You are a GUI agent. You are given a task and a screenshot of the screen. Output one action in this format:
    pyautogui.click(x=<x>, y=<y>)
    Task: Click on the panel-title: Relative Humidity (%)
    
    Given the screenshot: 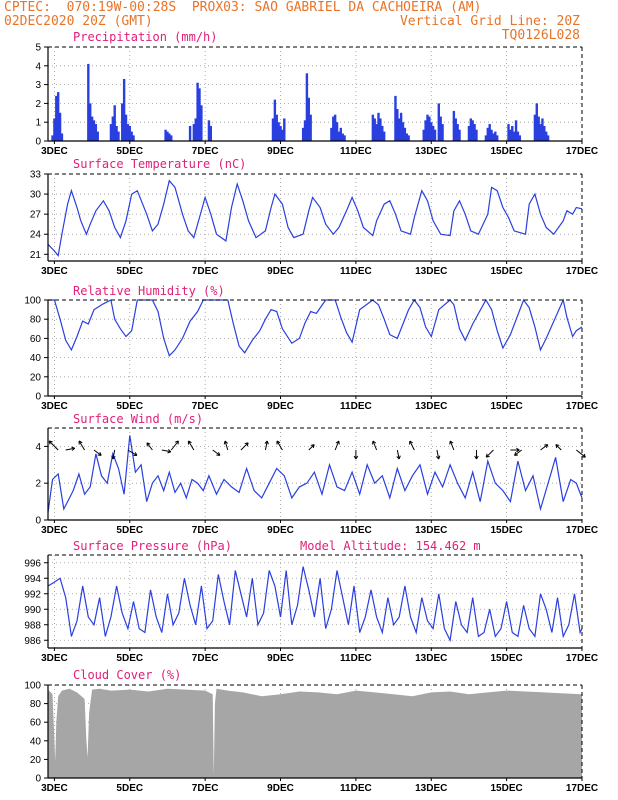 What is the action you would take?
    pyautogui.click(x=149, y=291)
    